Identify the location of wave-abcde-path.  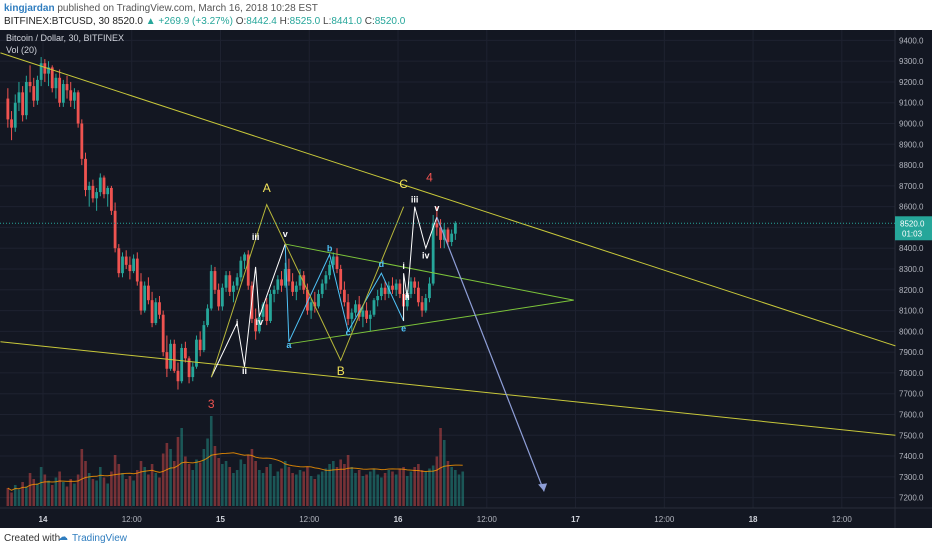
(344, 293).